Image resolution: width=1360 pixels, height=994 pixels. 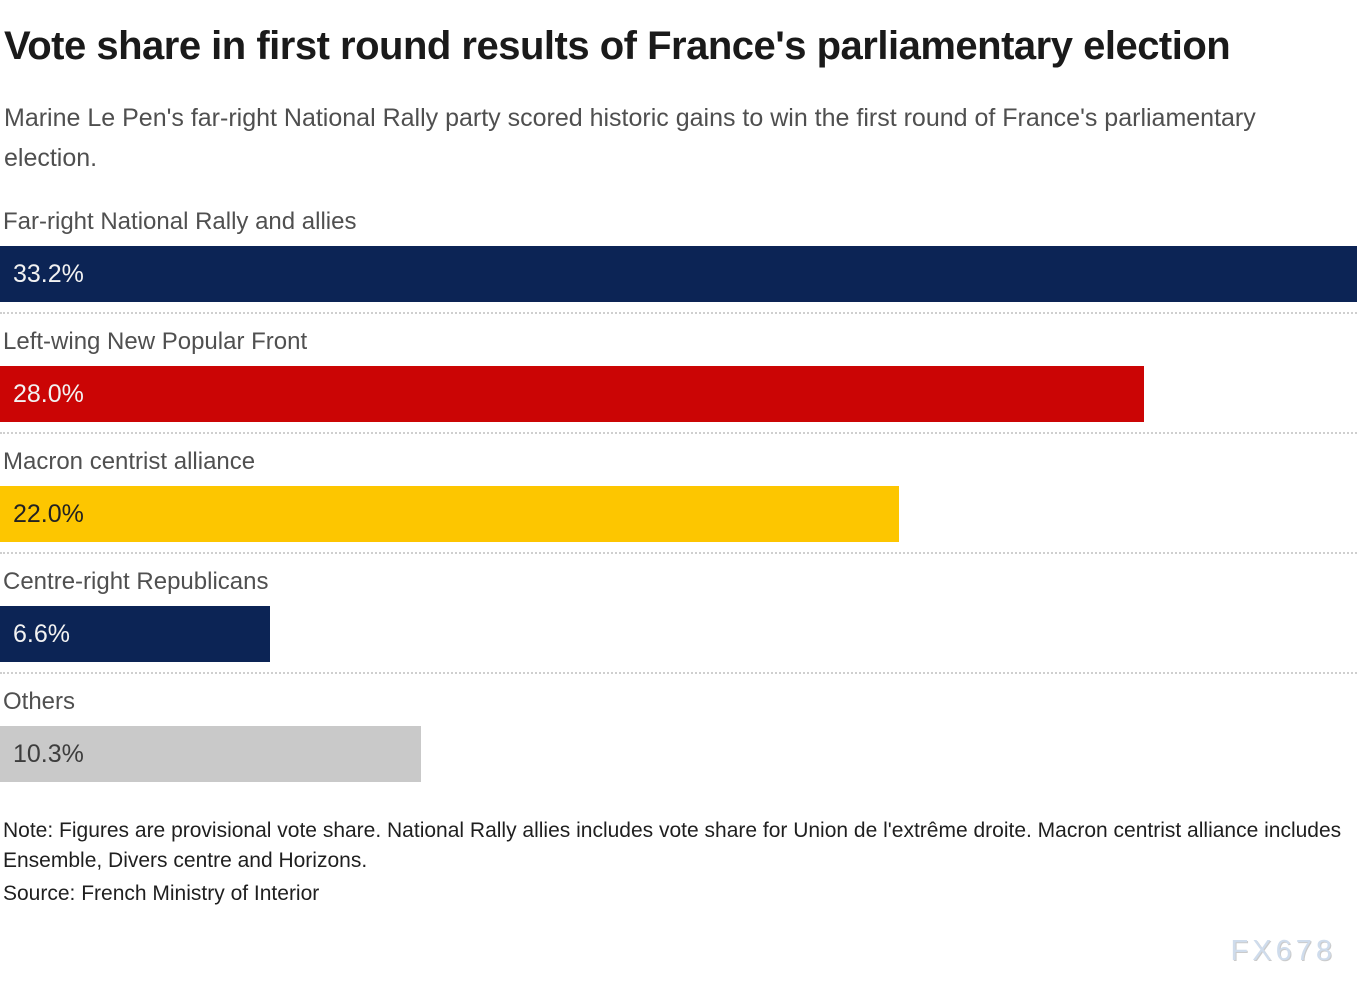 What do you see at coordinates (572, 394) in the screenshot?
I see `bar: 28.0%` at bounding box center [572, 394].